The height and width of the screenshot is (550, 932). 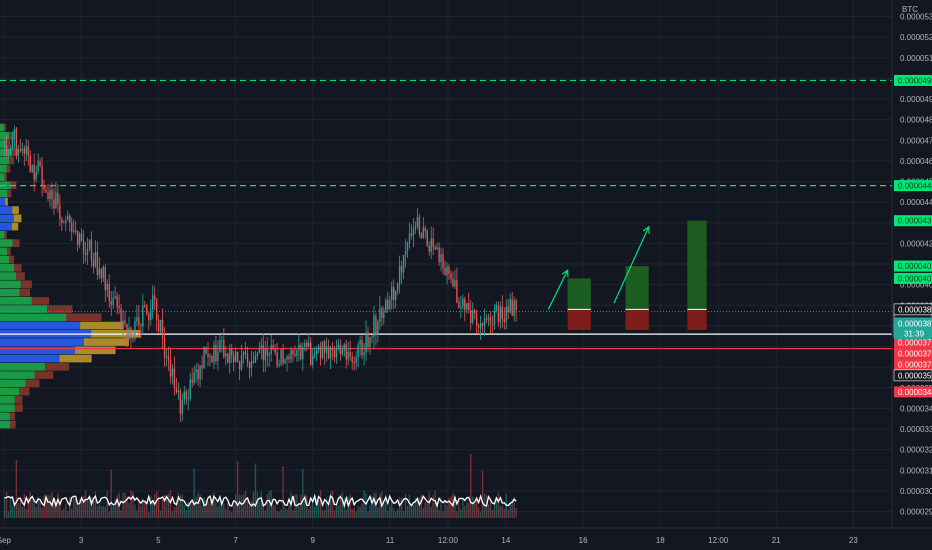 I want to click on time-tick-label: 5, so click(x=158, y=540).